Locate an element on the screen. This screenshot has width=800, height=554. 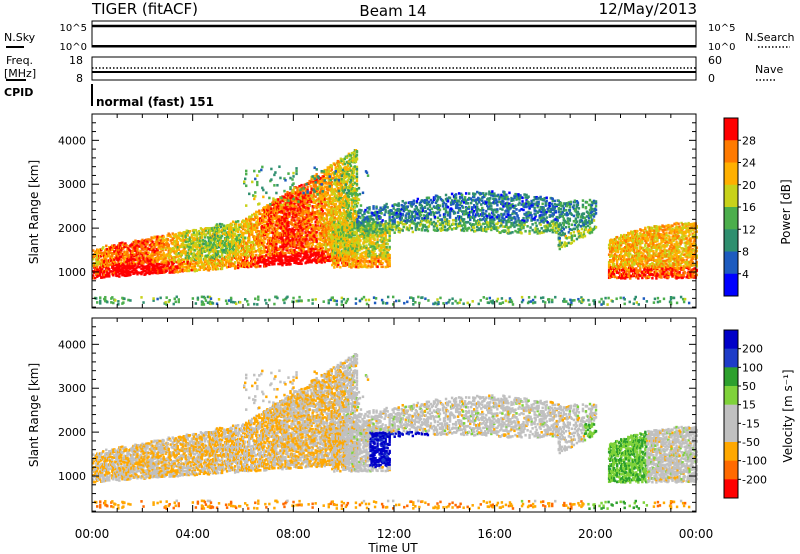
freq-label-line2: [MHz] is located at coordinates (20, 73).